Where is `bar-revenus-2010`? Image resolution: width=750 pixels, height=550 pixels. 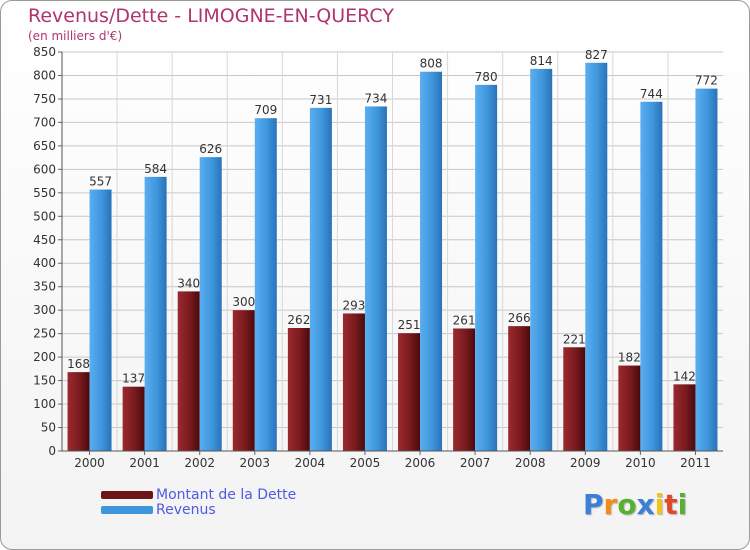 bar-revenus-2010 is located at coordinates (651, 276).